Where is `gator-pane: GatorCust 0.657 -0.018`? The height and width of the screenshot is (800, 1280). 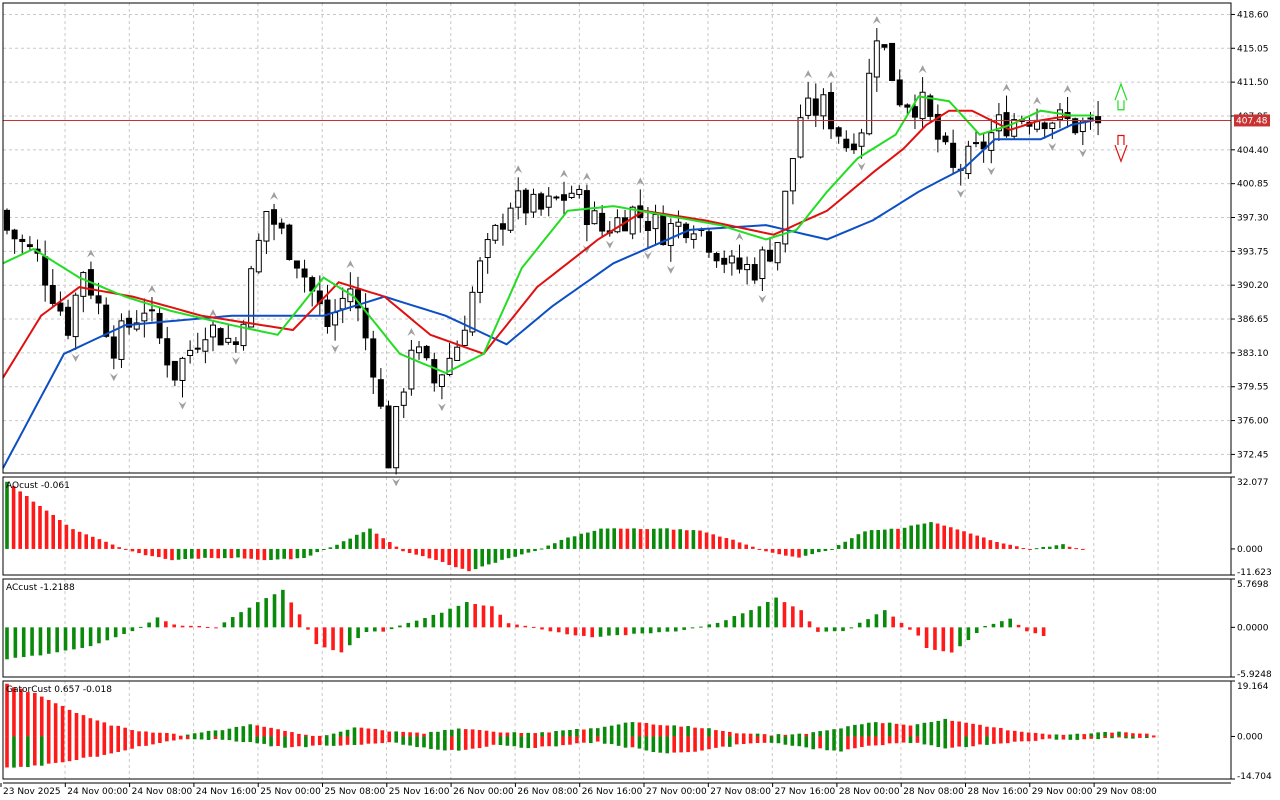 gator-pane: GatorCust 0.657 -0.018 is located at coordinates (580, 725).